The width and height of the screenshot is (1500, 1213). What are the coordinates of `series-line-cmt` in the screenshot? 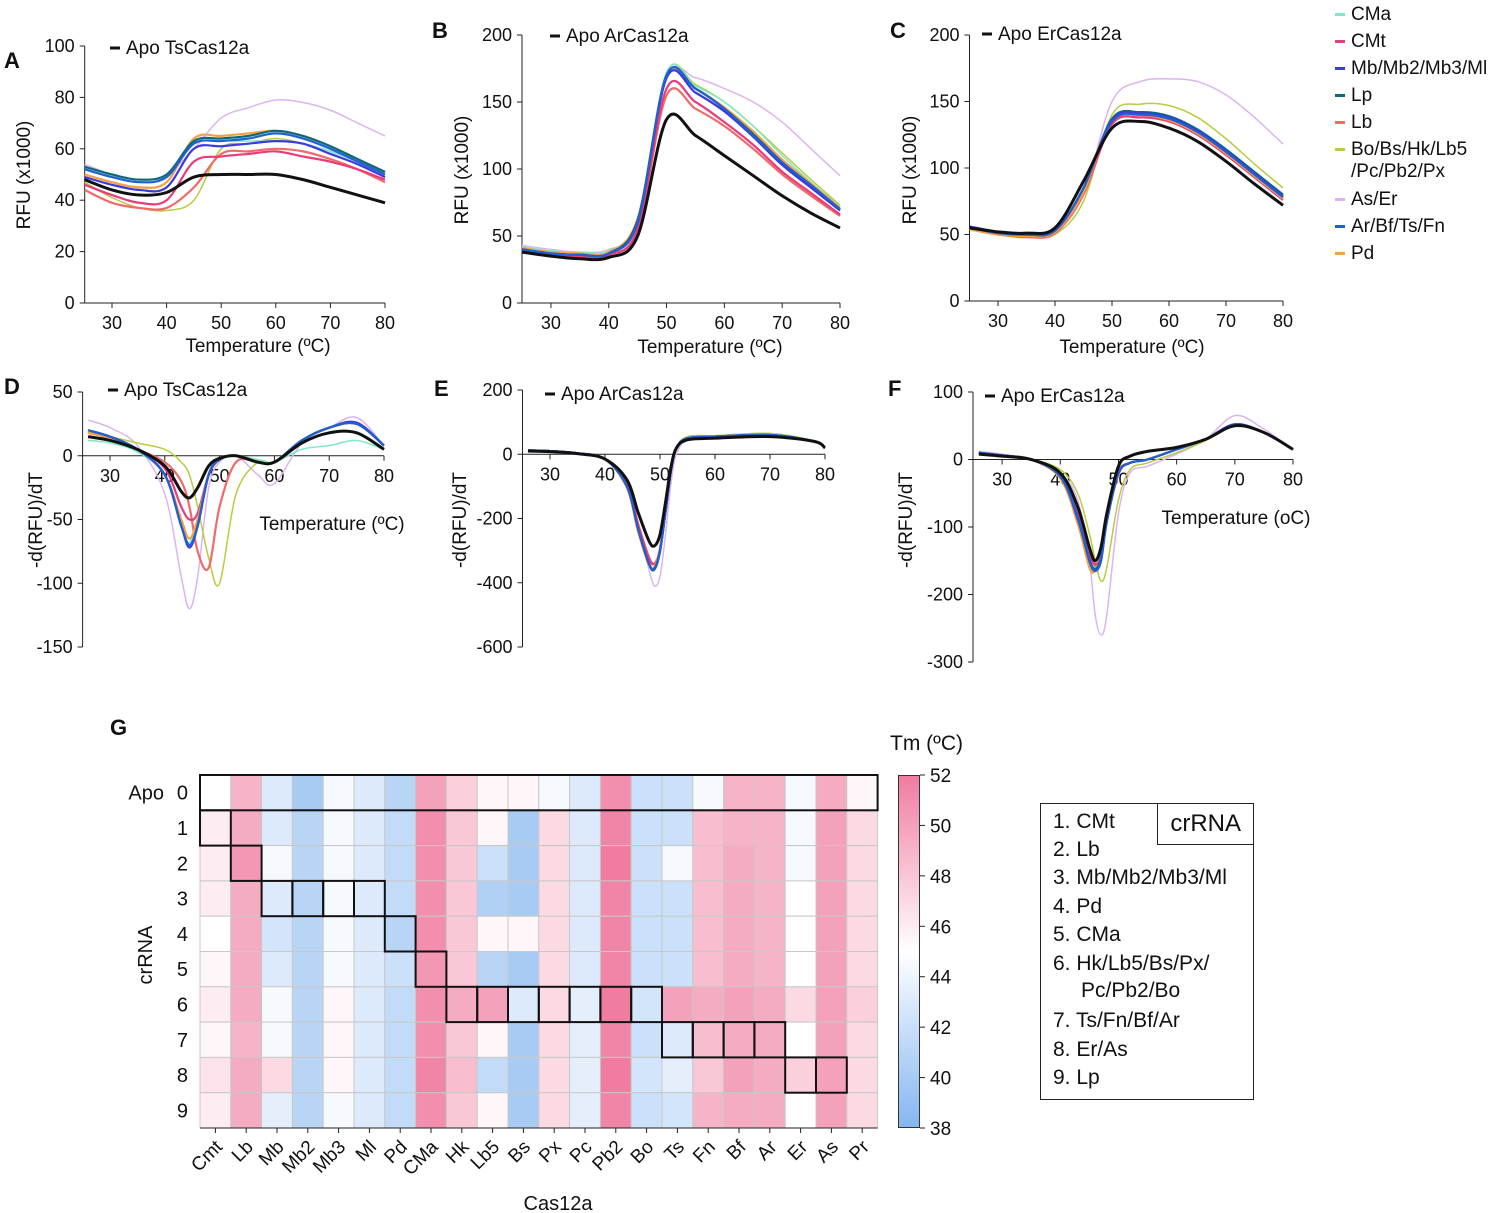 It's located at (1126, 176).